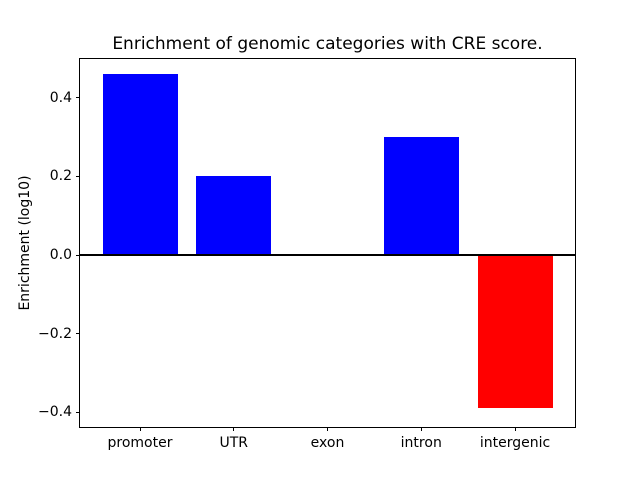 This screenshot has width=640, height=480. What do you see at coordinates (421, 195) in the screenshot?
I see `bar-intron` at bounding box center [421, 195].